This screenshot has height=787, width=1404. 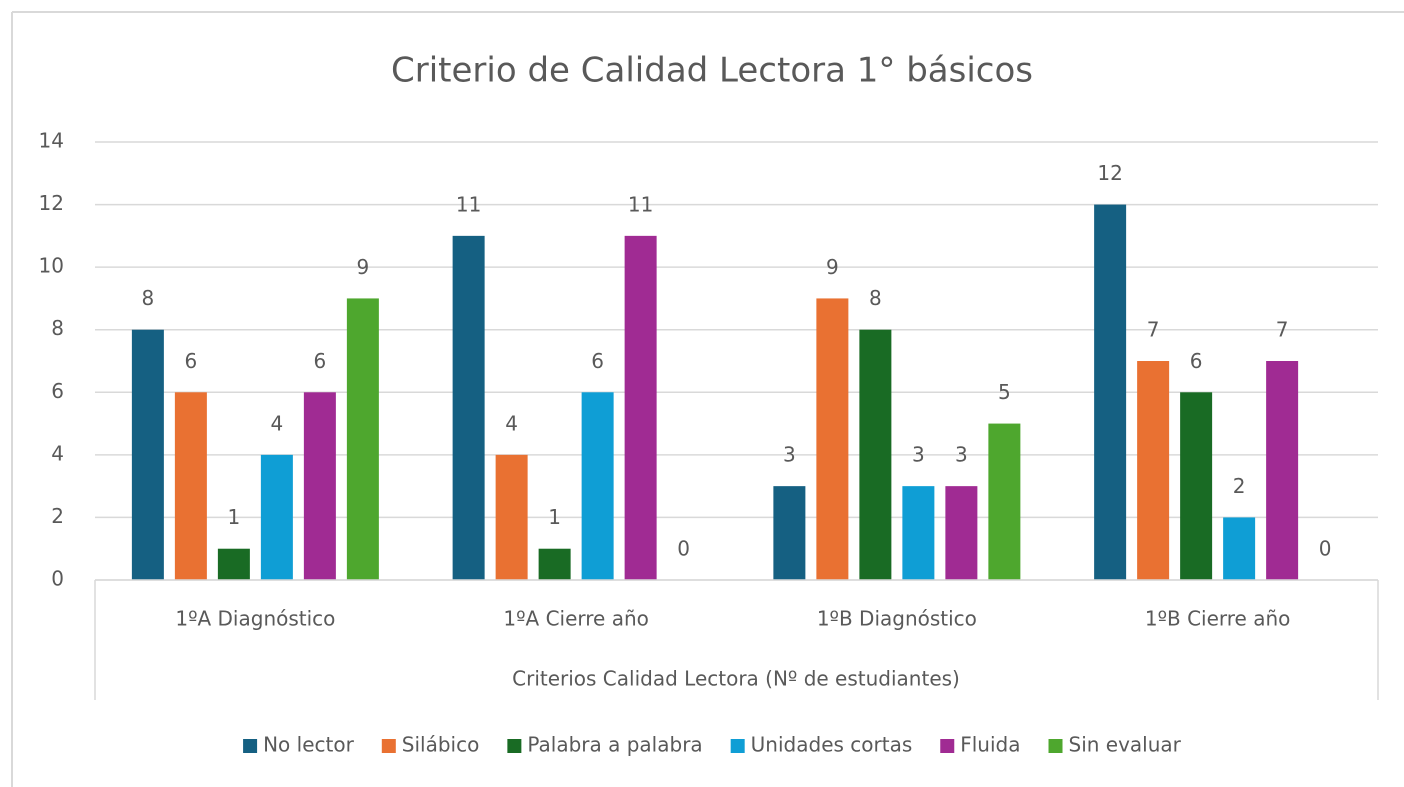 What do you see at coordinates (51, 266) in the screenshot?
I see `y-tick-label: 10` at bounding box center [51, 266].